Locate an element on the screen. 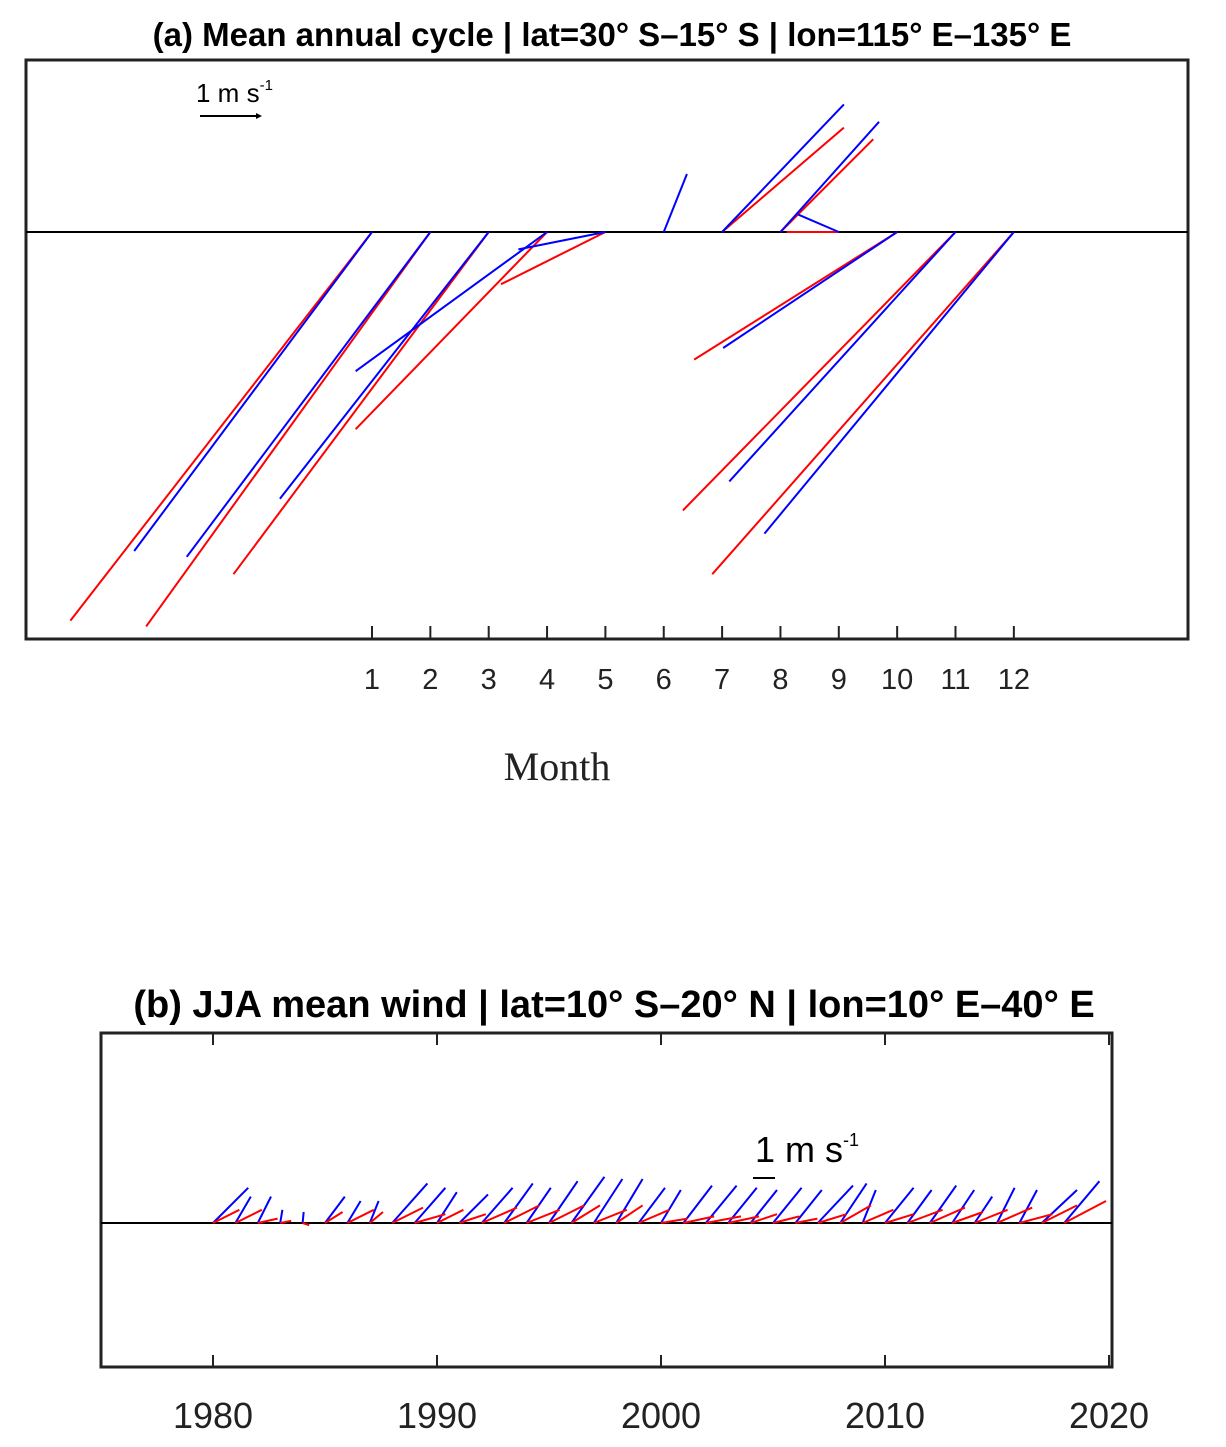 The height and width of the screenshot is (1447, 1226). panel-a-xlabel: Month is located at coordinates (557, 766).